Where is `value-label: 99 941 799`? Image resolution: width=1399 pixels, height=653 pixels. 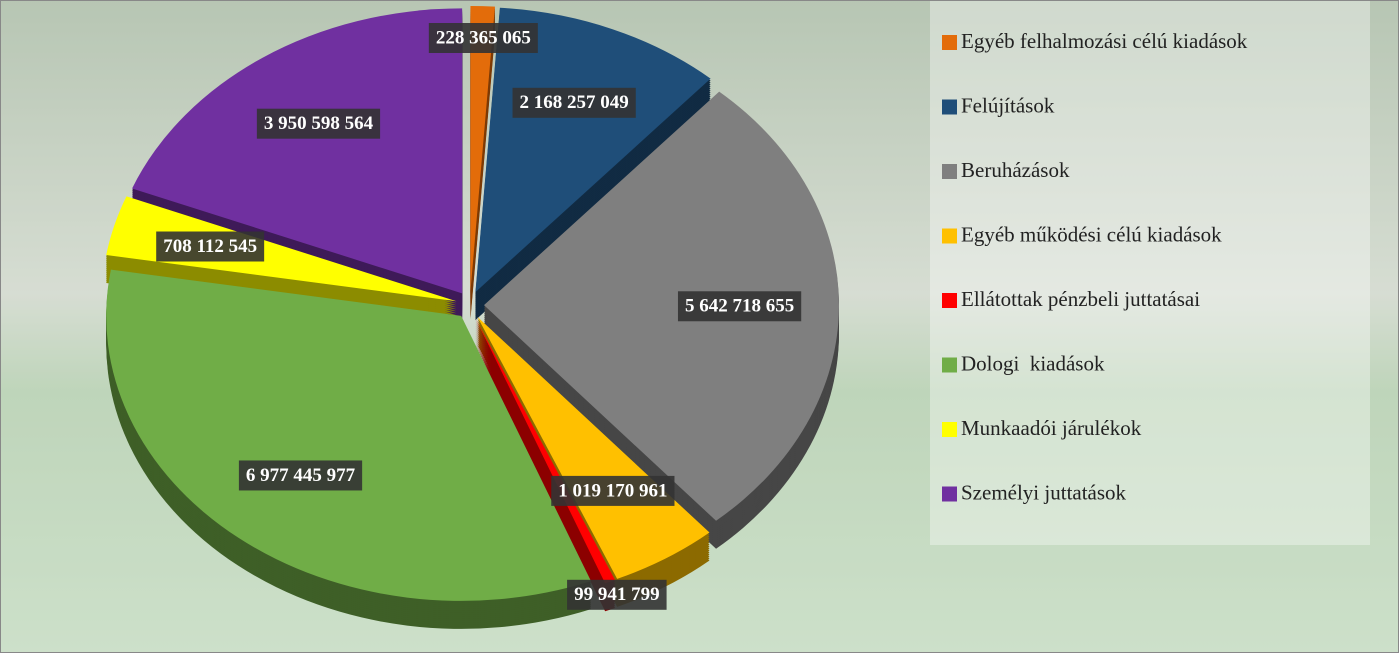
value-label: 99 941 799 is located at coordinates (617, 594).